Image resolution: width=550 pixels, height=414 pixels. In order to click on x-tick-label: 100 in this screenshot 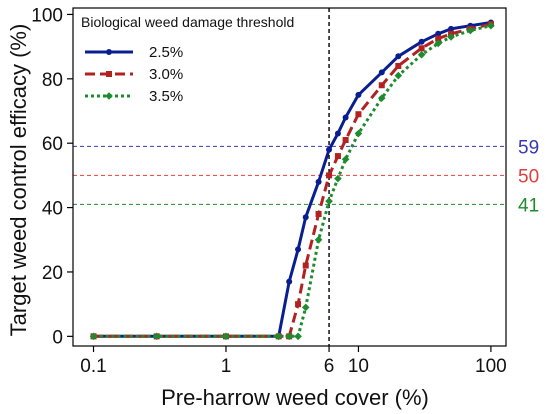, I will do `click(491, 366)`.